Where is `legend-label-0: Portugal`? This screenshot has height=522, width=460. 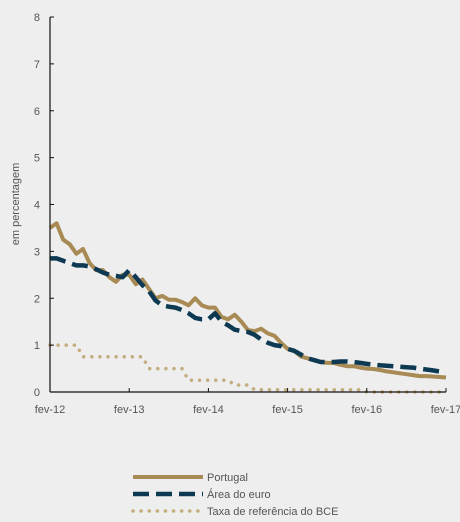
legend-label-0: Portugal is located at coordinates (227, 478).